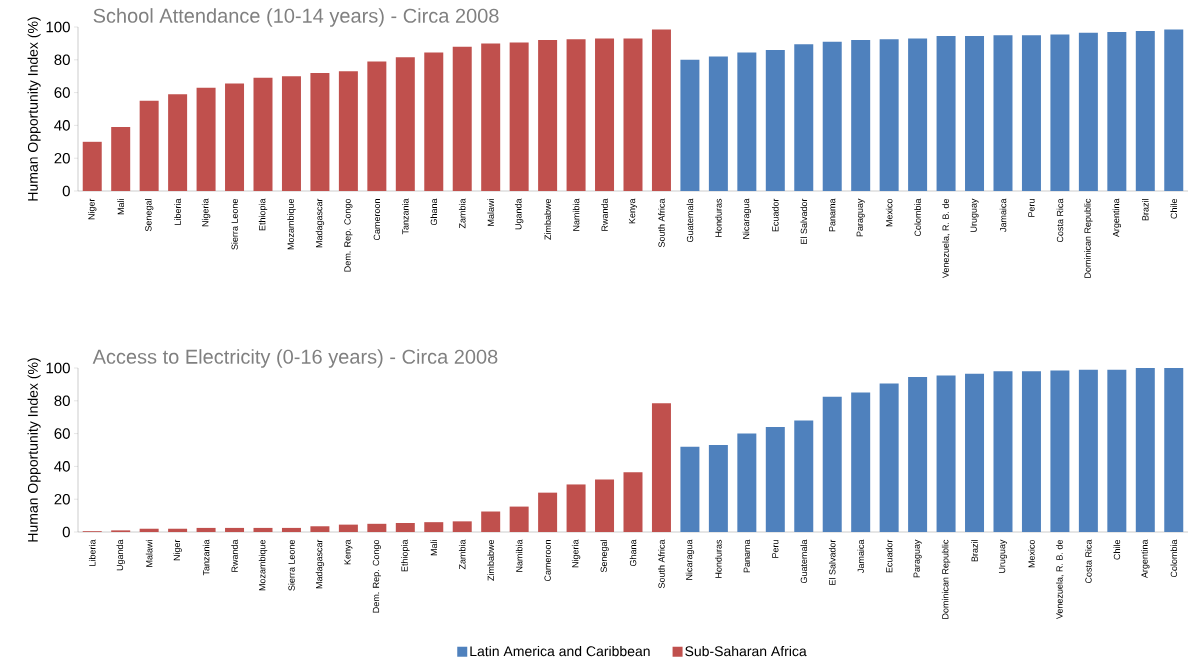 This screenshot has width=1190, height=665. I want to click on legend-label: Latin America and Caribbean, so click(560, 651).